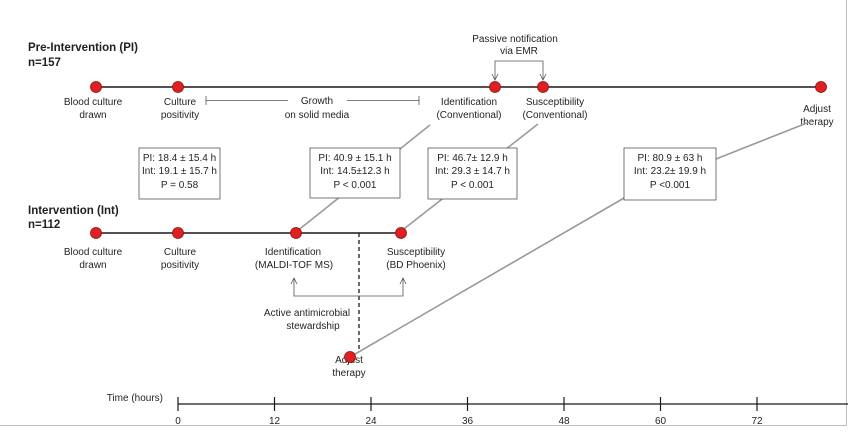  I want to click on box-int-value: Int: 23.2± 19.9 h, so click(670, 171).